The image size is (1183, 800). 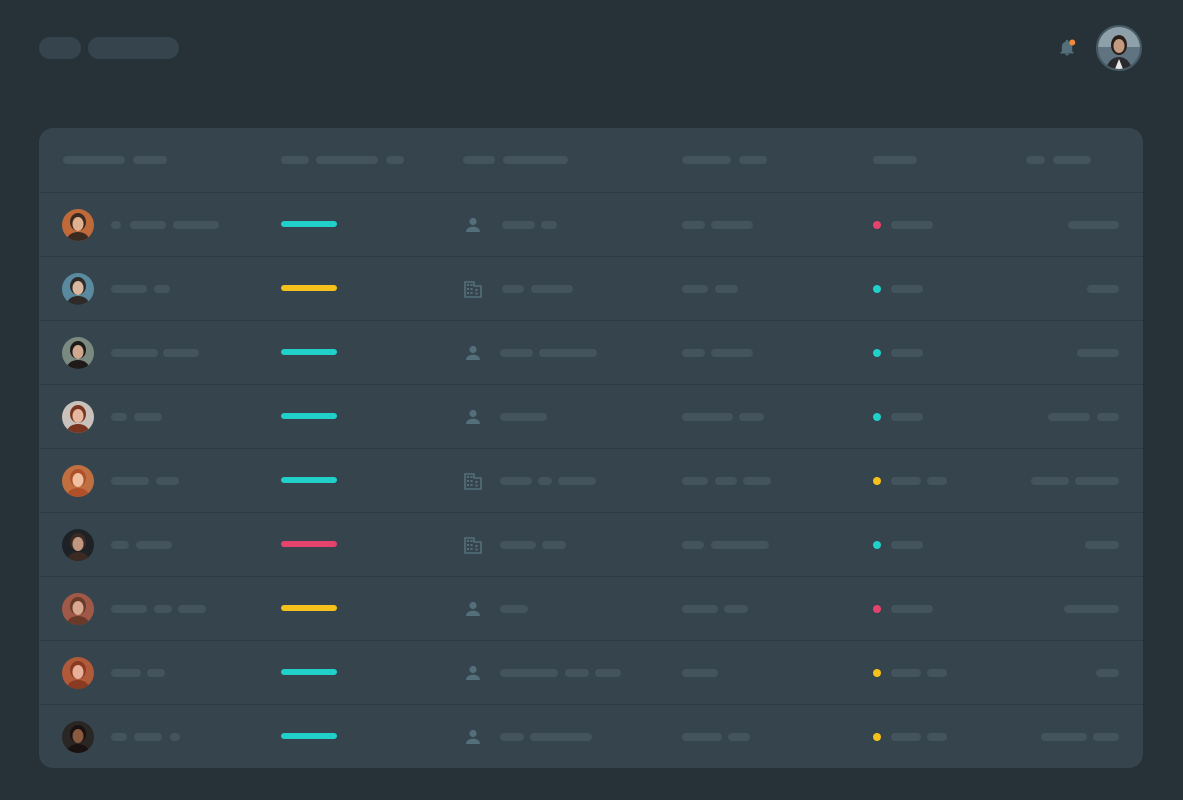 I want to click on column-header-2-extra, so click(x=347, y=160).